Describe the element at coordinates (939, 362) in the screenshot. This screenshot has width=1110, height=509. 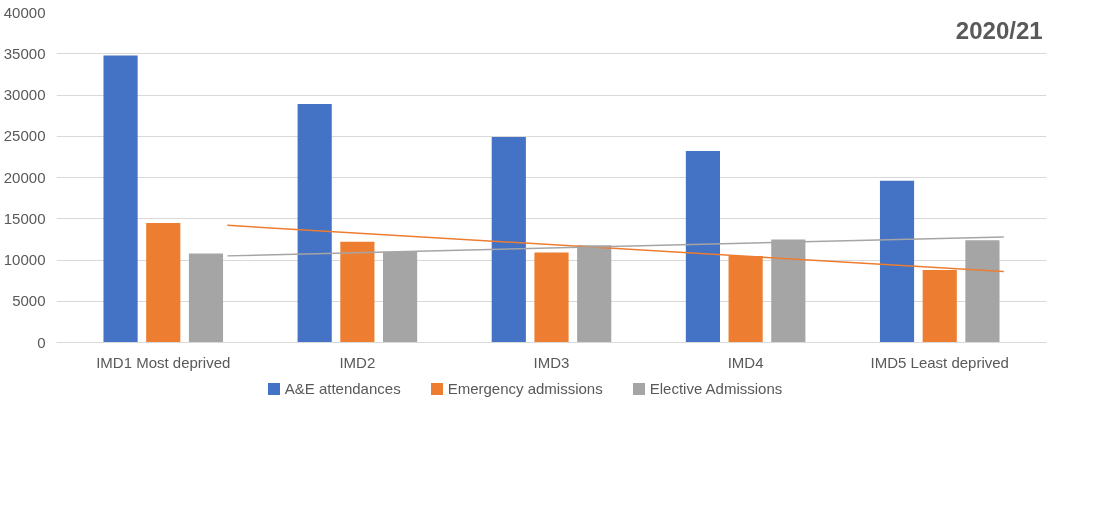
I see `x-tick-label: IMD5 Least deprived` at that location.